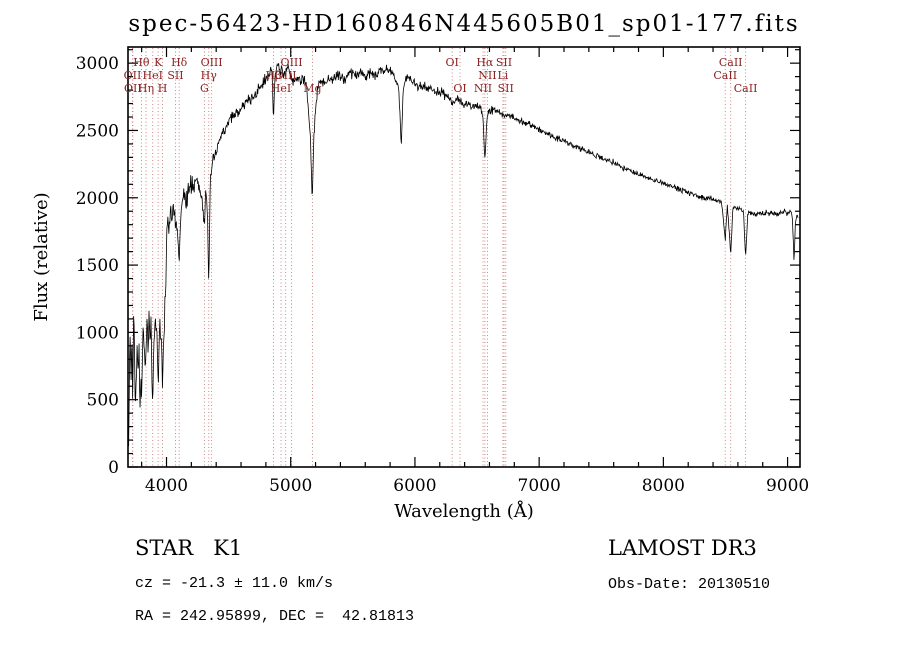  I want to click on marker-label-H: H, so click(163, 88).